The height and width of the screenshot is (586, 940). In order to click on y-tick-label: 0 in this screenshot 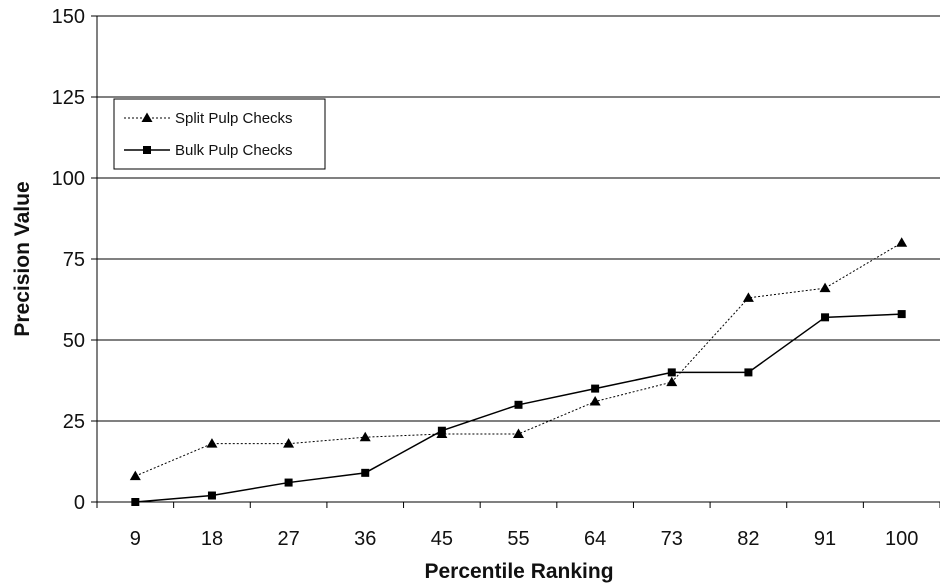, I will do `click(79, 503)`.